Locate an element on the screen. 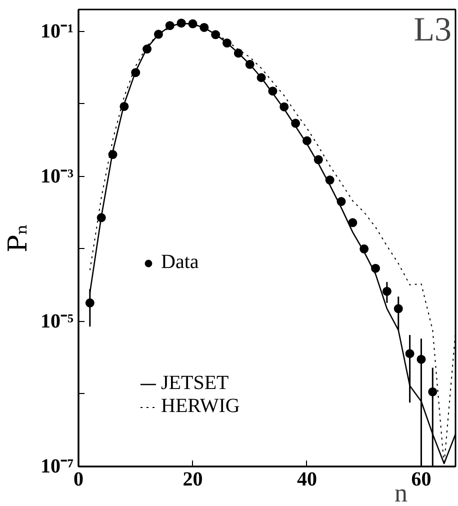  point is located at coordinates (353, 223).